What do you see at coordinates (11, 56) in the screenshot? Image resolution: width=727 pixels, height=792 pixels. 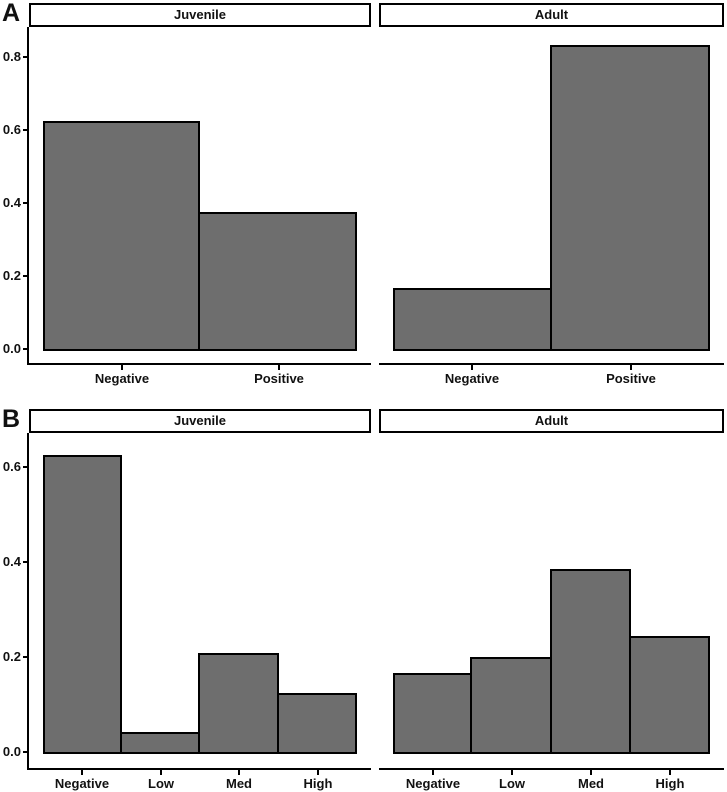 I see `y-tick-label: 0.8` at bounding box center [11, 56].